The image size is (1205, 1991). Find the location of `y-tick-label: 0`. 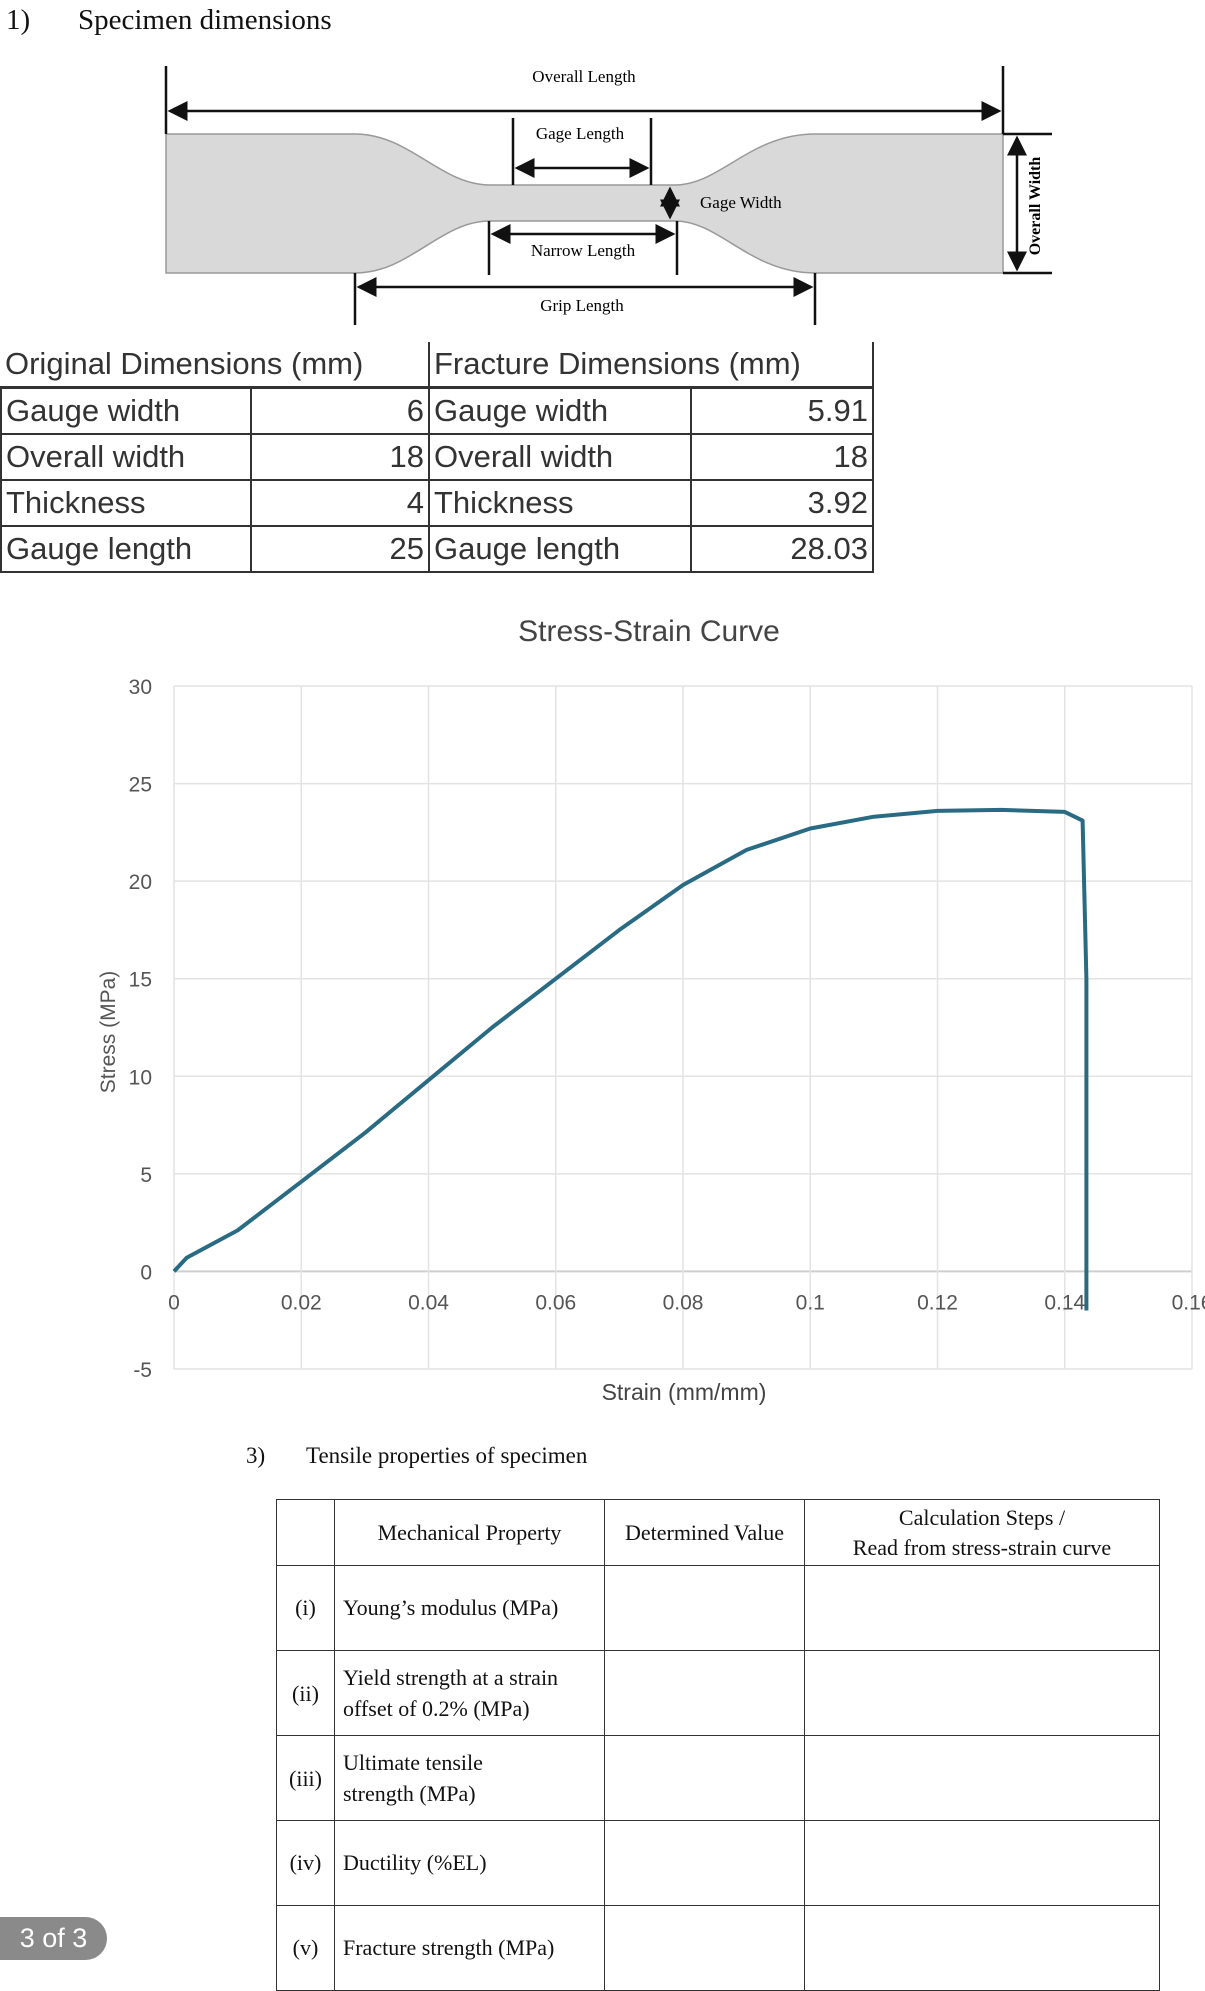

y-tick-label: 0 is located at coordinates (146, 1272).